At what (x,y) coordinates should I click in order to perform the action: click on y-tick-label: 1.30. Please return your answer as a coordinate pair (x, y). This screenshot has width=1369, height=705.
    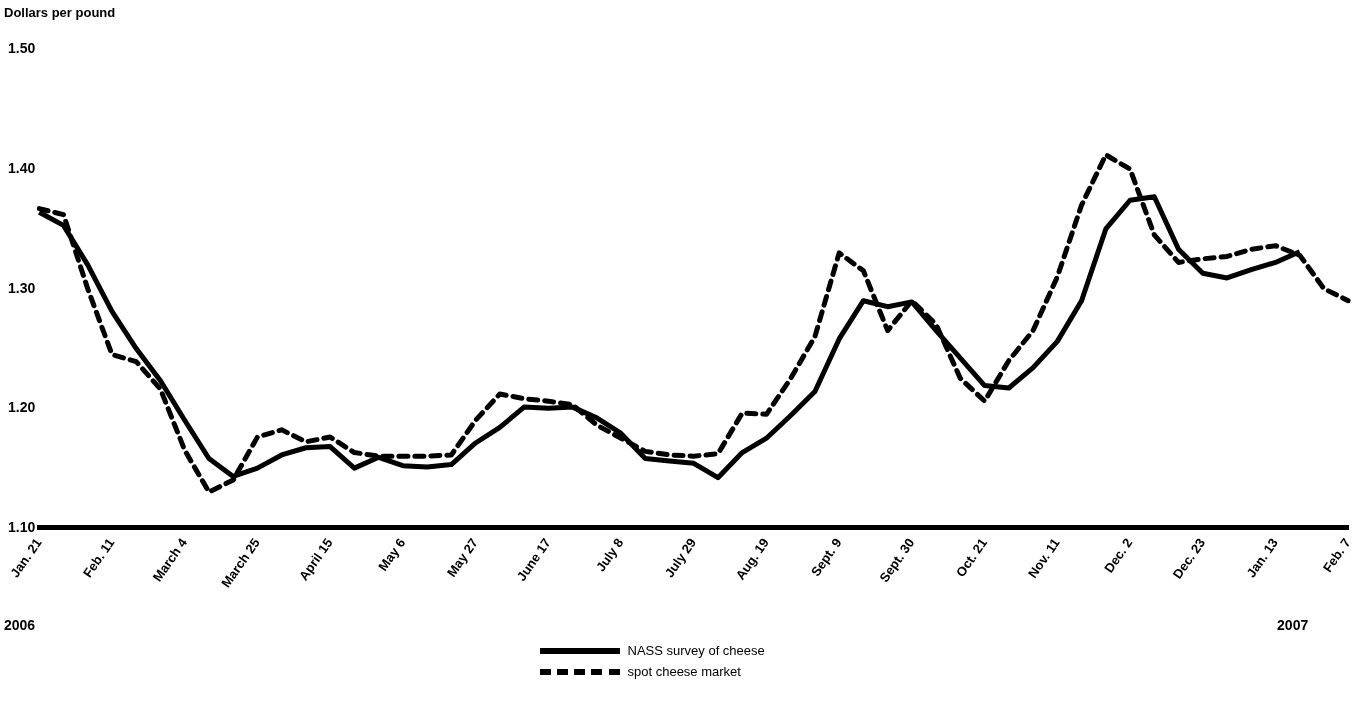
    Looking at the image, I should click on (22, 287).